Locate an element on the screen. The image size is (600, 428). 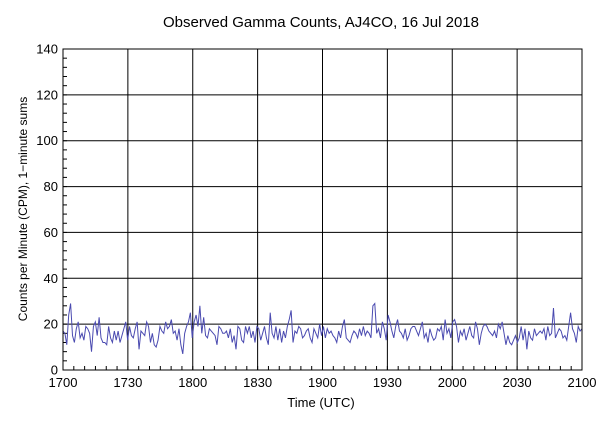
x-tick-labels: 1700 1730 1800 1830 1900 1930 2000 2030 2100 is located at coordinates (323, 382).